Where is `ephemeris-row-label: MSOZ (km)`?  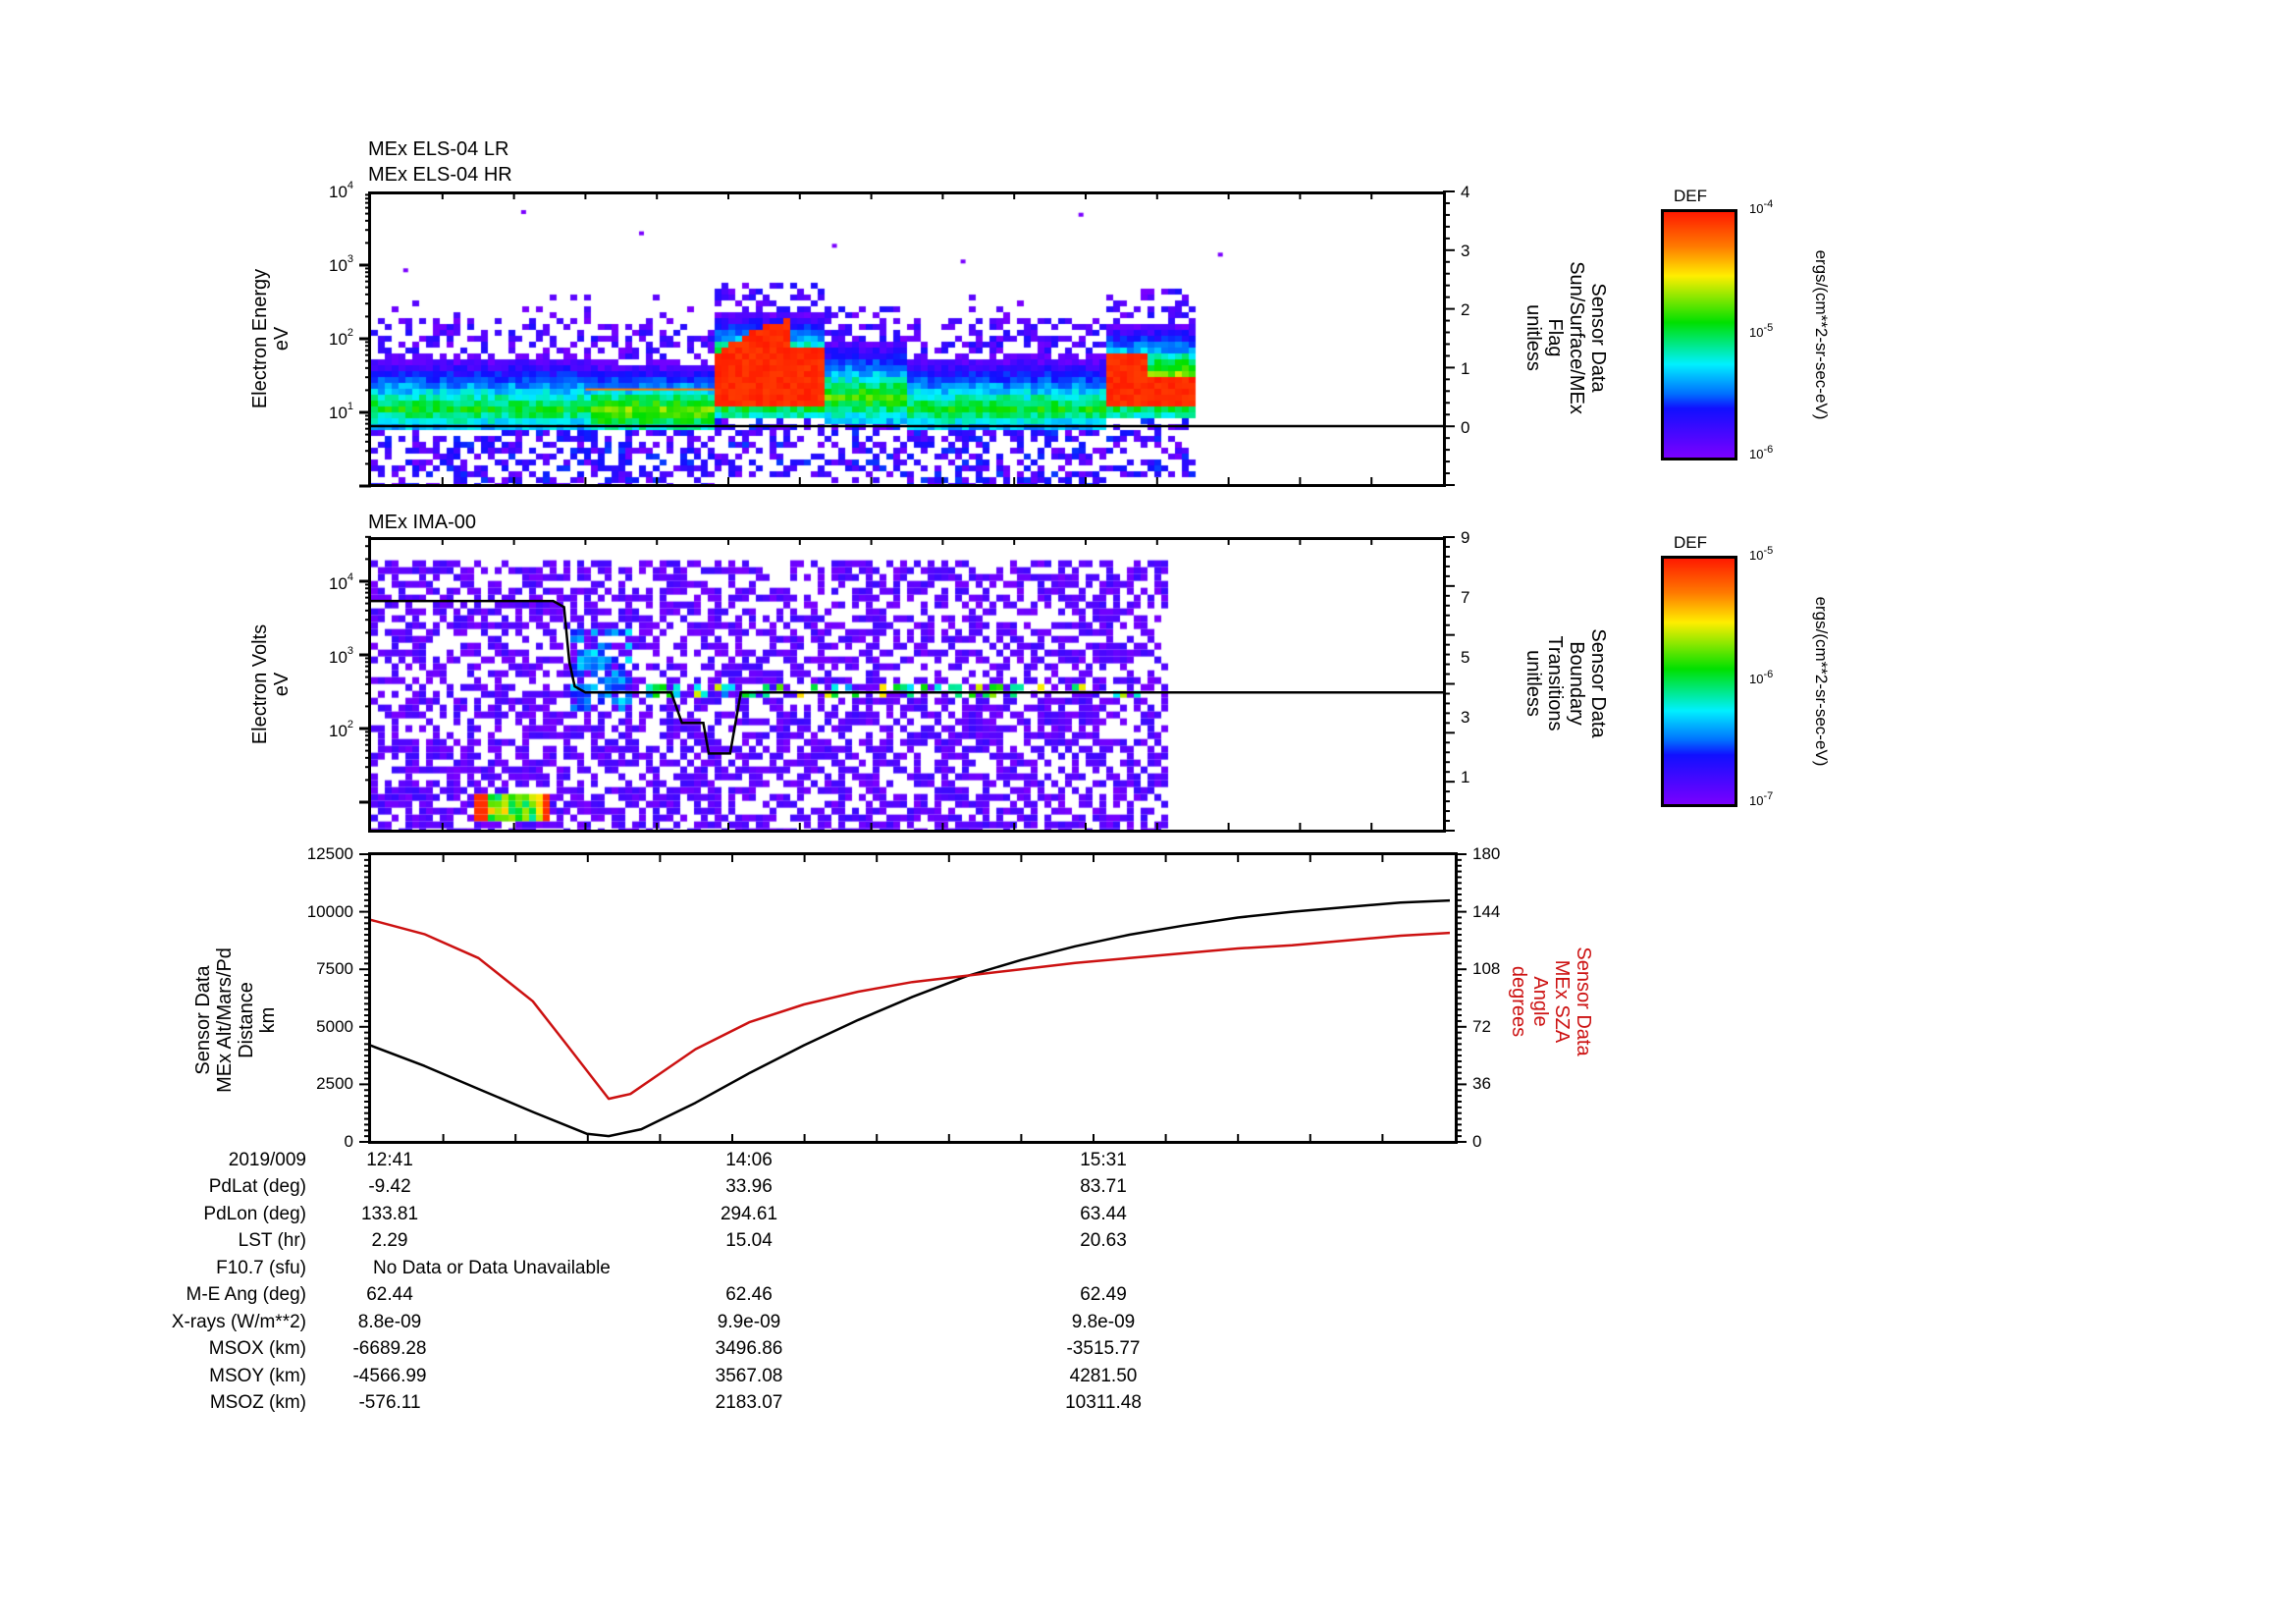
ephemeris-row-label: MSOZ (km) is located at coordinates (257, 1402).